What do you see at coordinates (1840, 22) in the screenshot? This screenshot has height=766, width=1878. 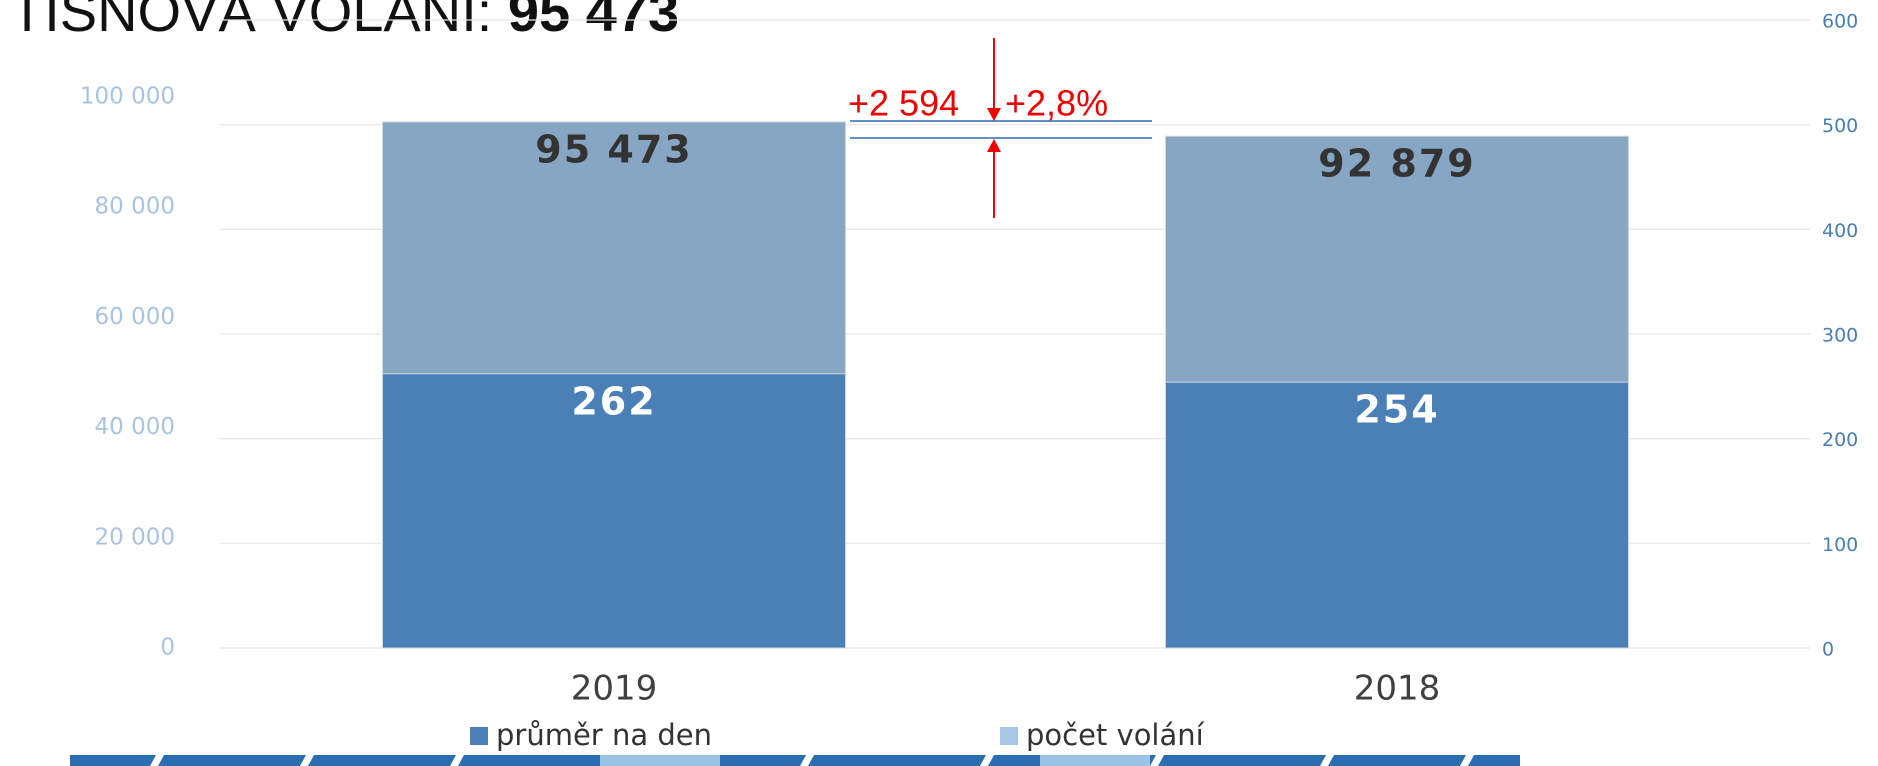 I see `y2-tick-label: 600` at bounding box center [1840, 22].